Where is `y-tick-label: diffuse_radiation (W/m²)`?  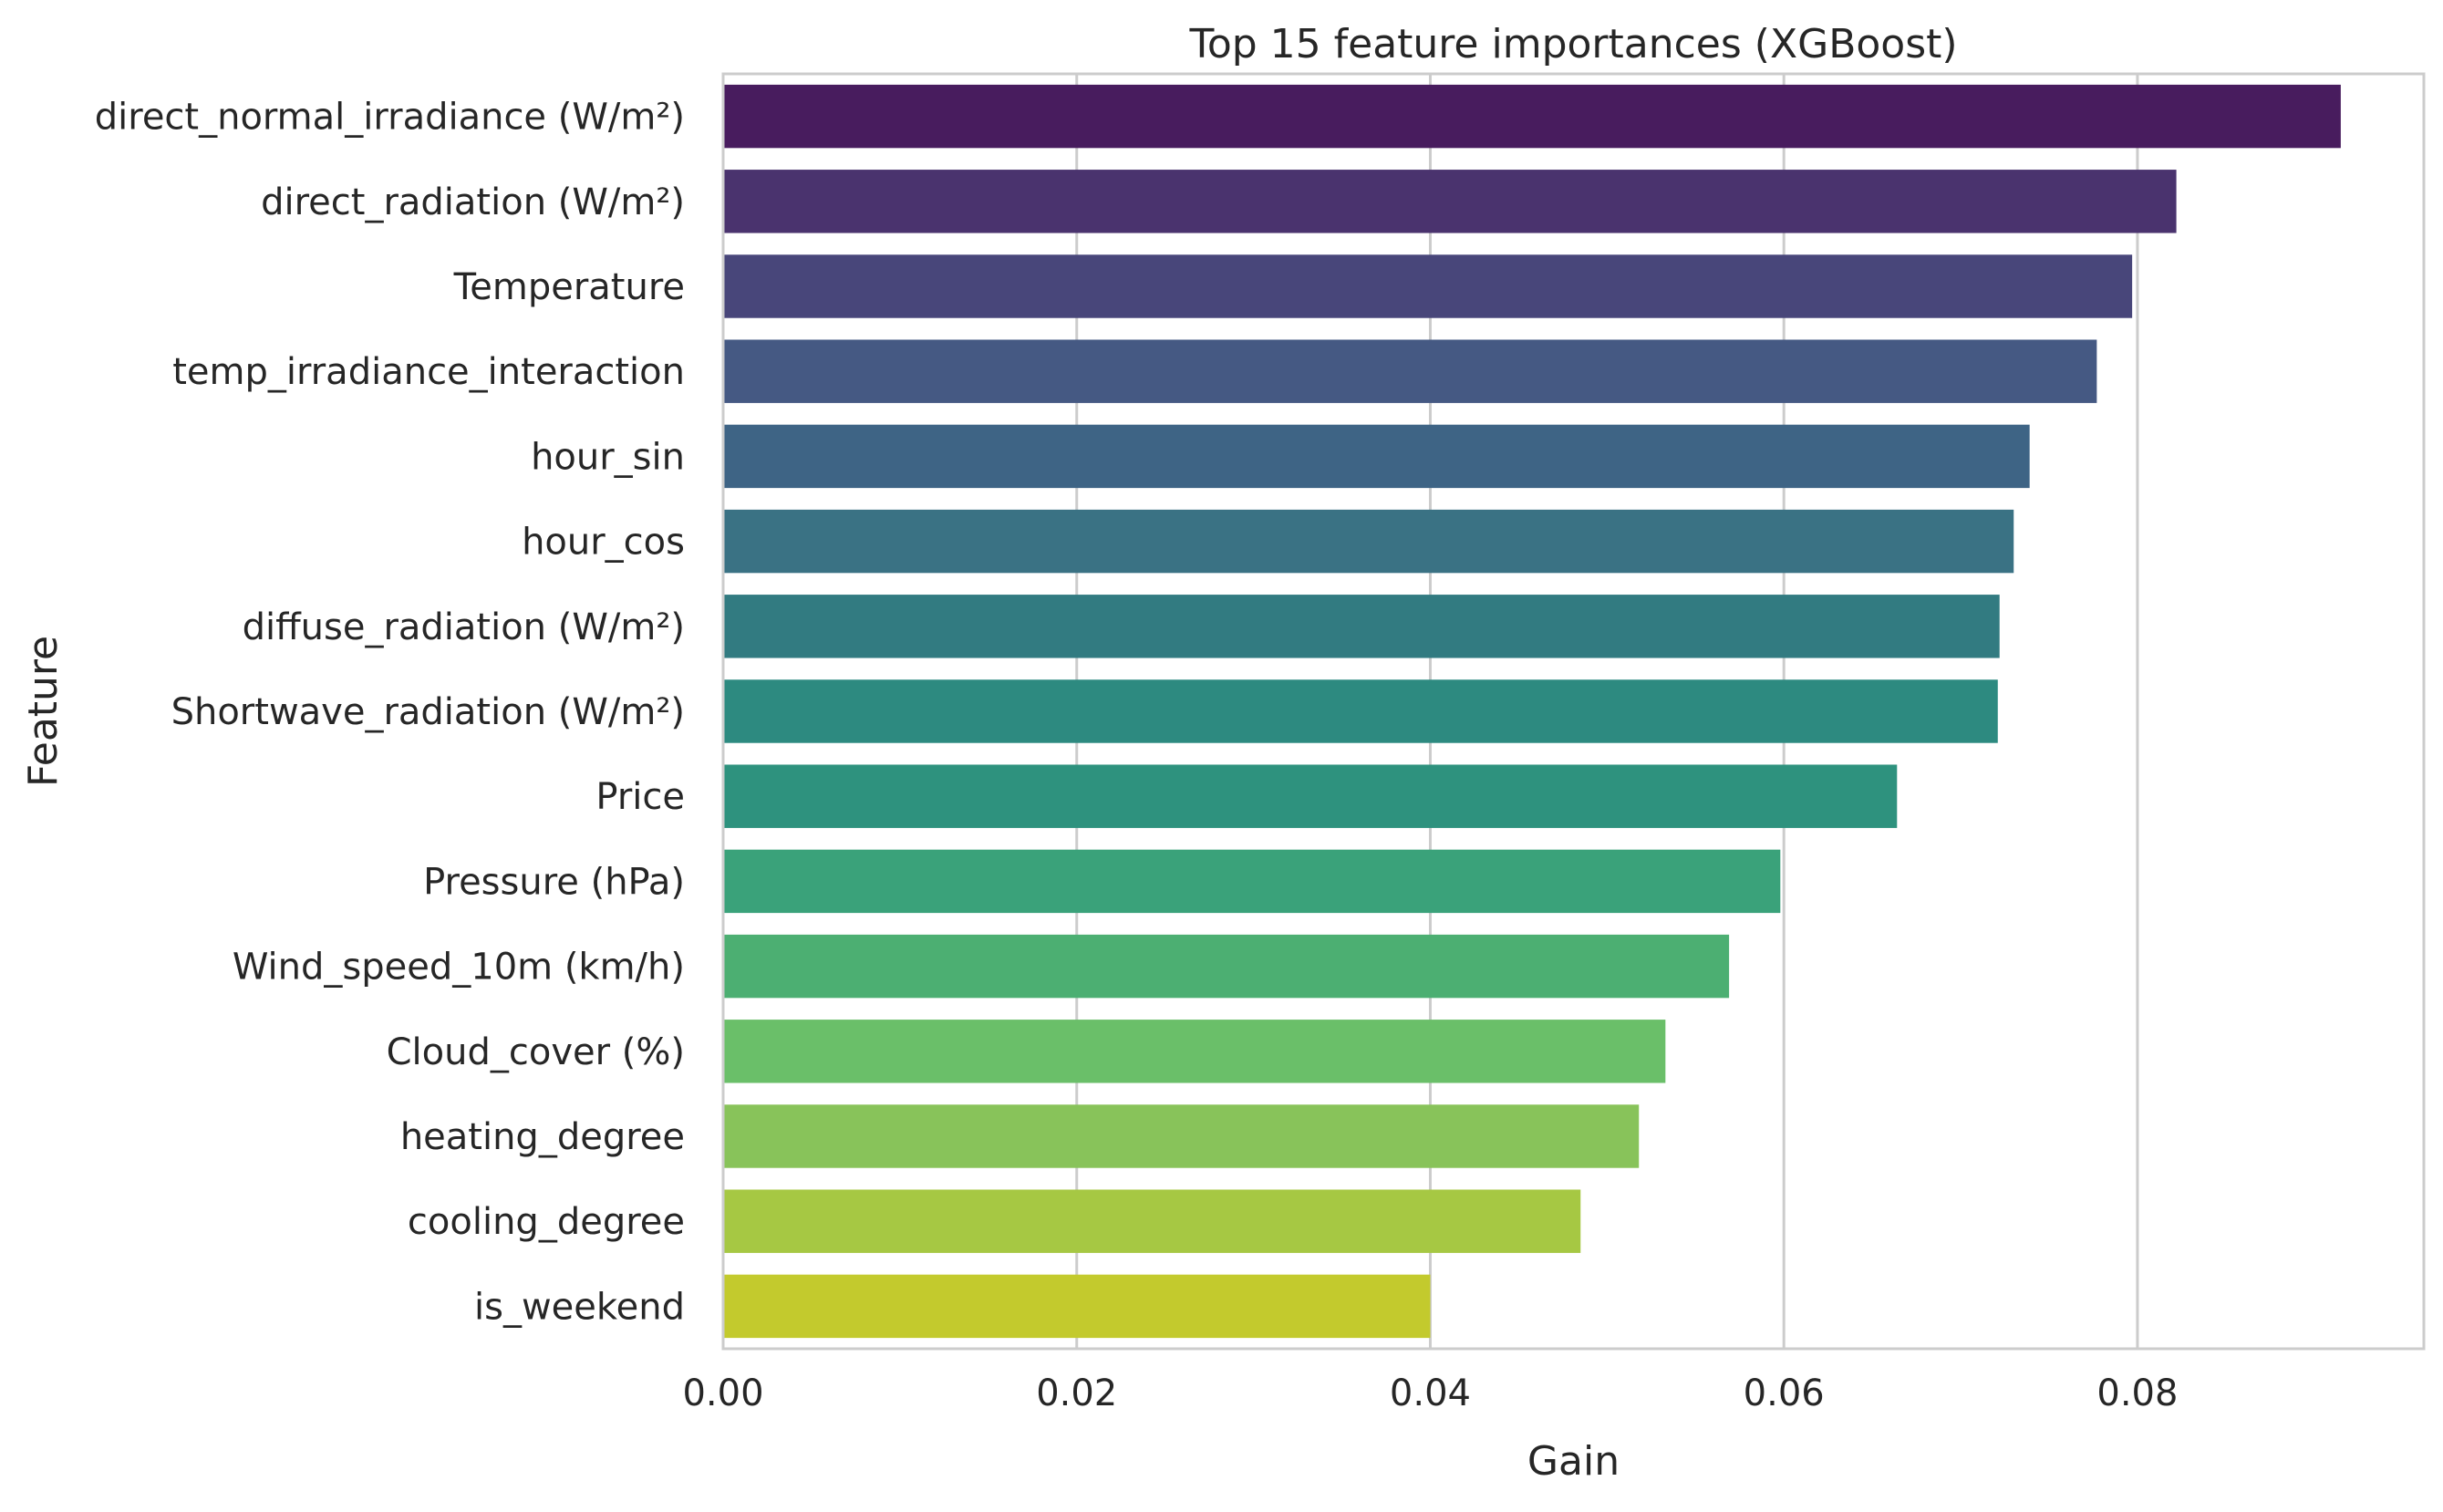
y-tick-label: diffuse_radiation (W/m²) is located at coordinates (464, 627).